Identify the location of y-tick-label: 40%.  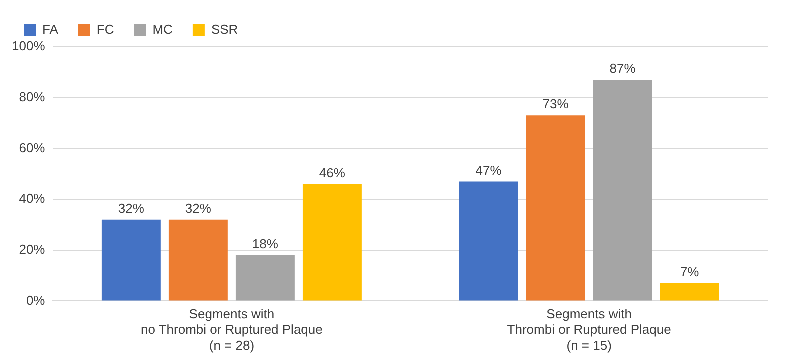
(32, 198).